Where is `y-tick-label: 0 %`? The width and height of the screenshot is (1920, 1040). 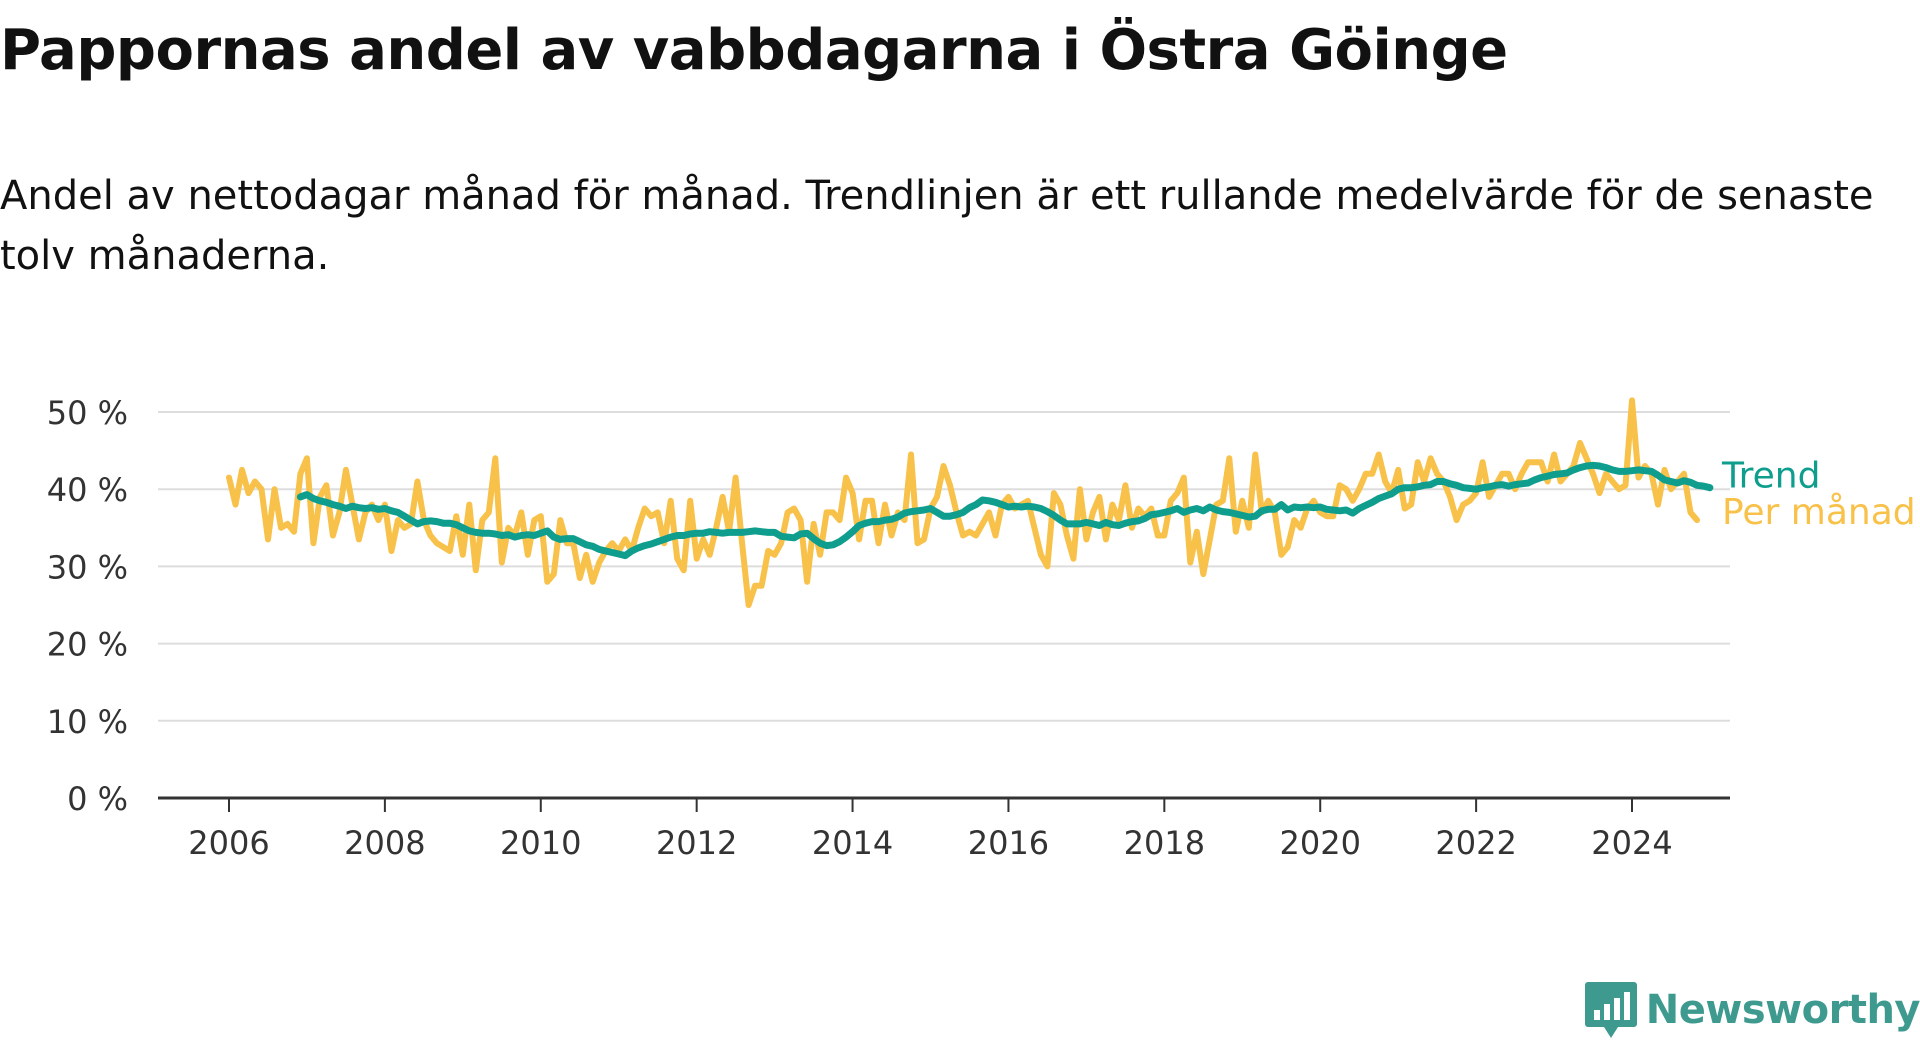 y-tick-label: 0 % is located at coordinates (97, 799).